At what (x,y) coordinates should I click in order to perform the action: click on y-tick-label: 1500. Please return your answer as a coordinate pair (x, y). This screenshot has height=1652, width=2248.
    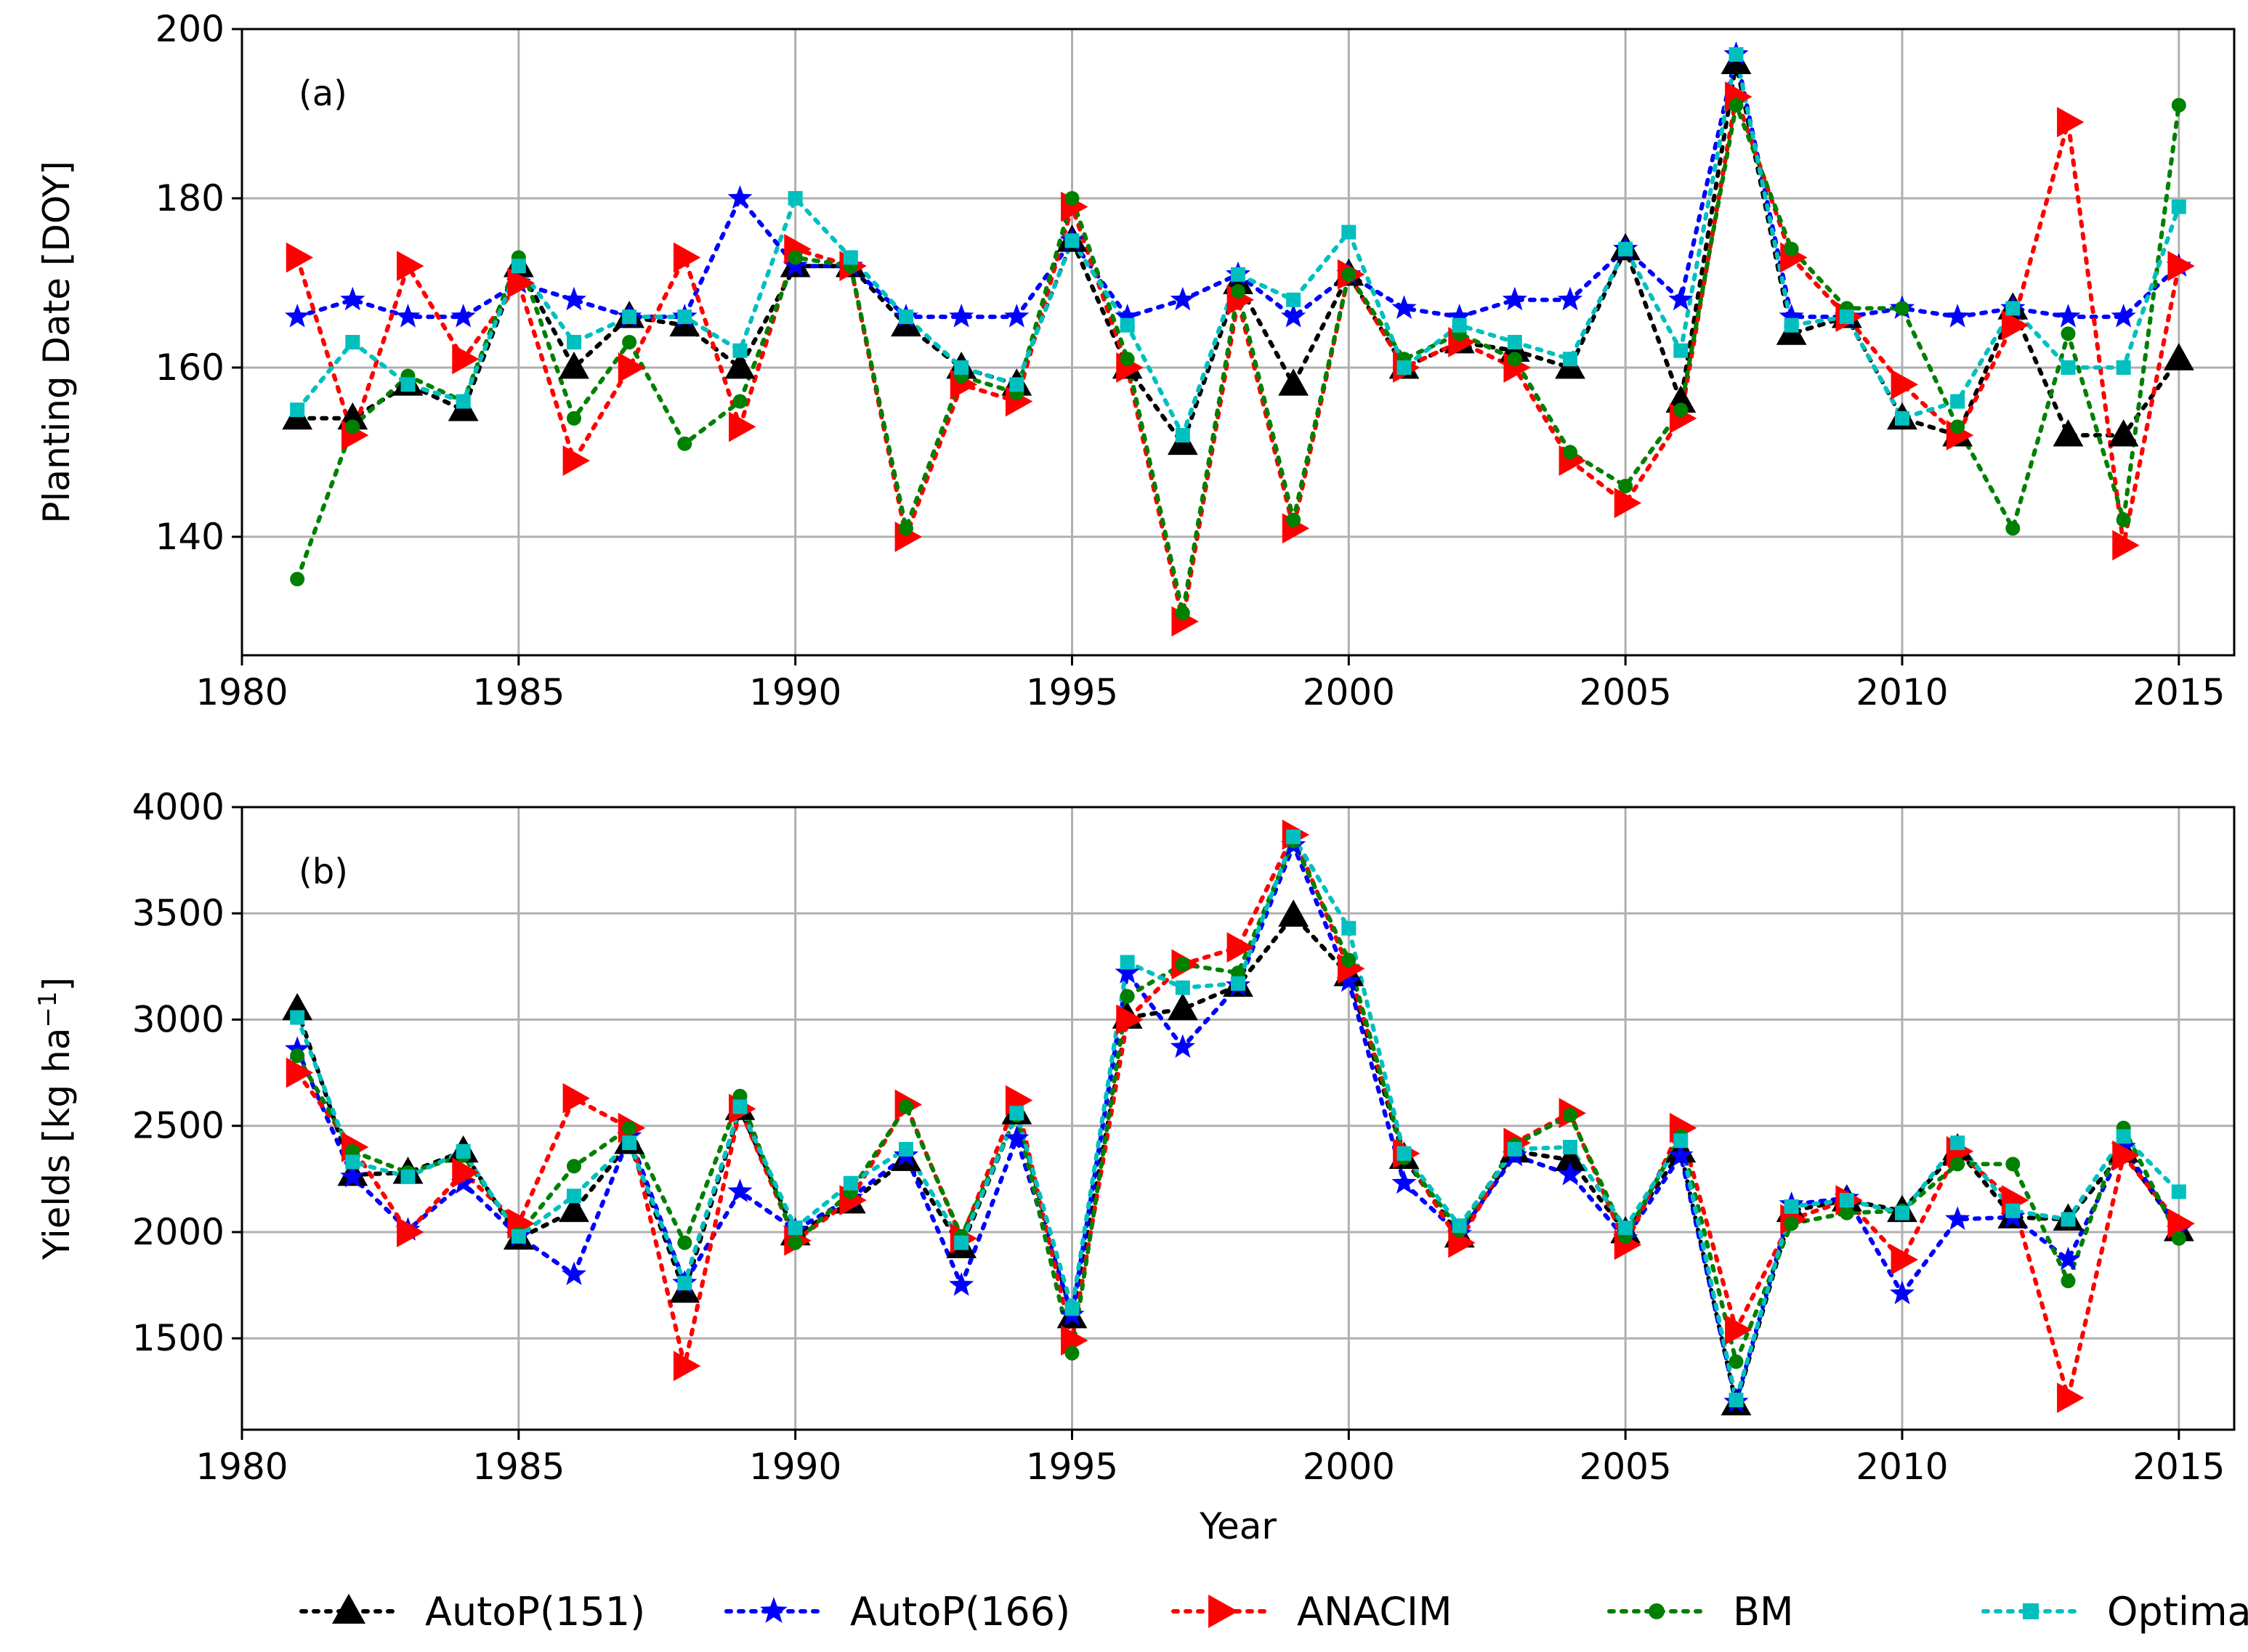
    Looking at the image, I should click on (178, 1338).